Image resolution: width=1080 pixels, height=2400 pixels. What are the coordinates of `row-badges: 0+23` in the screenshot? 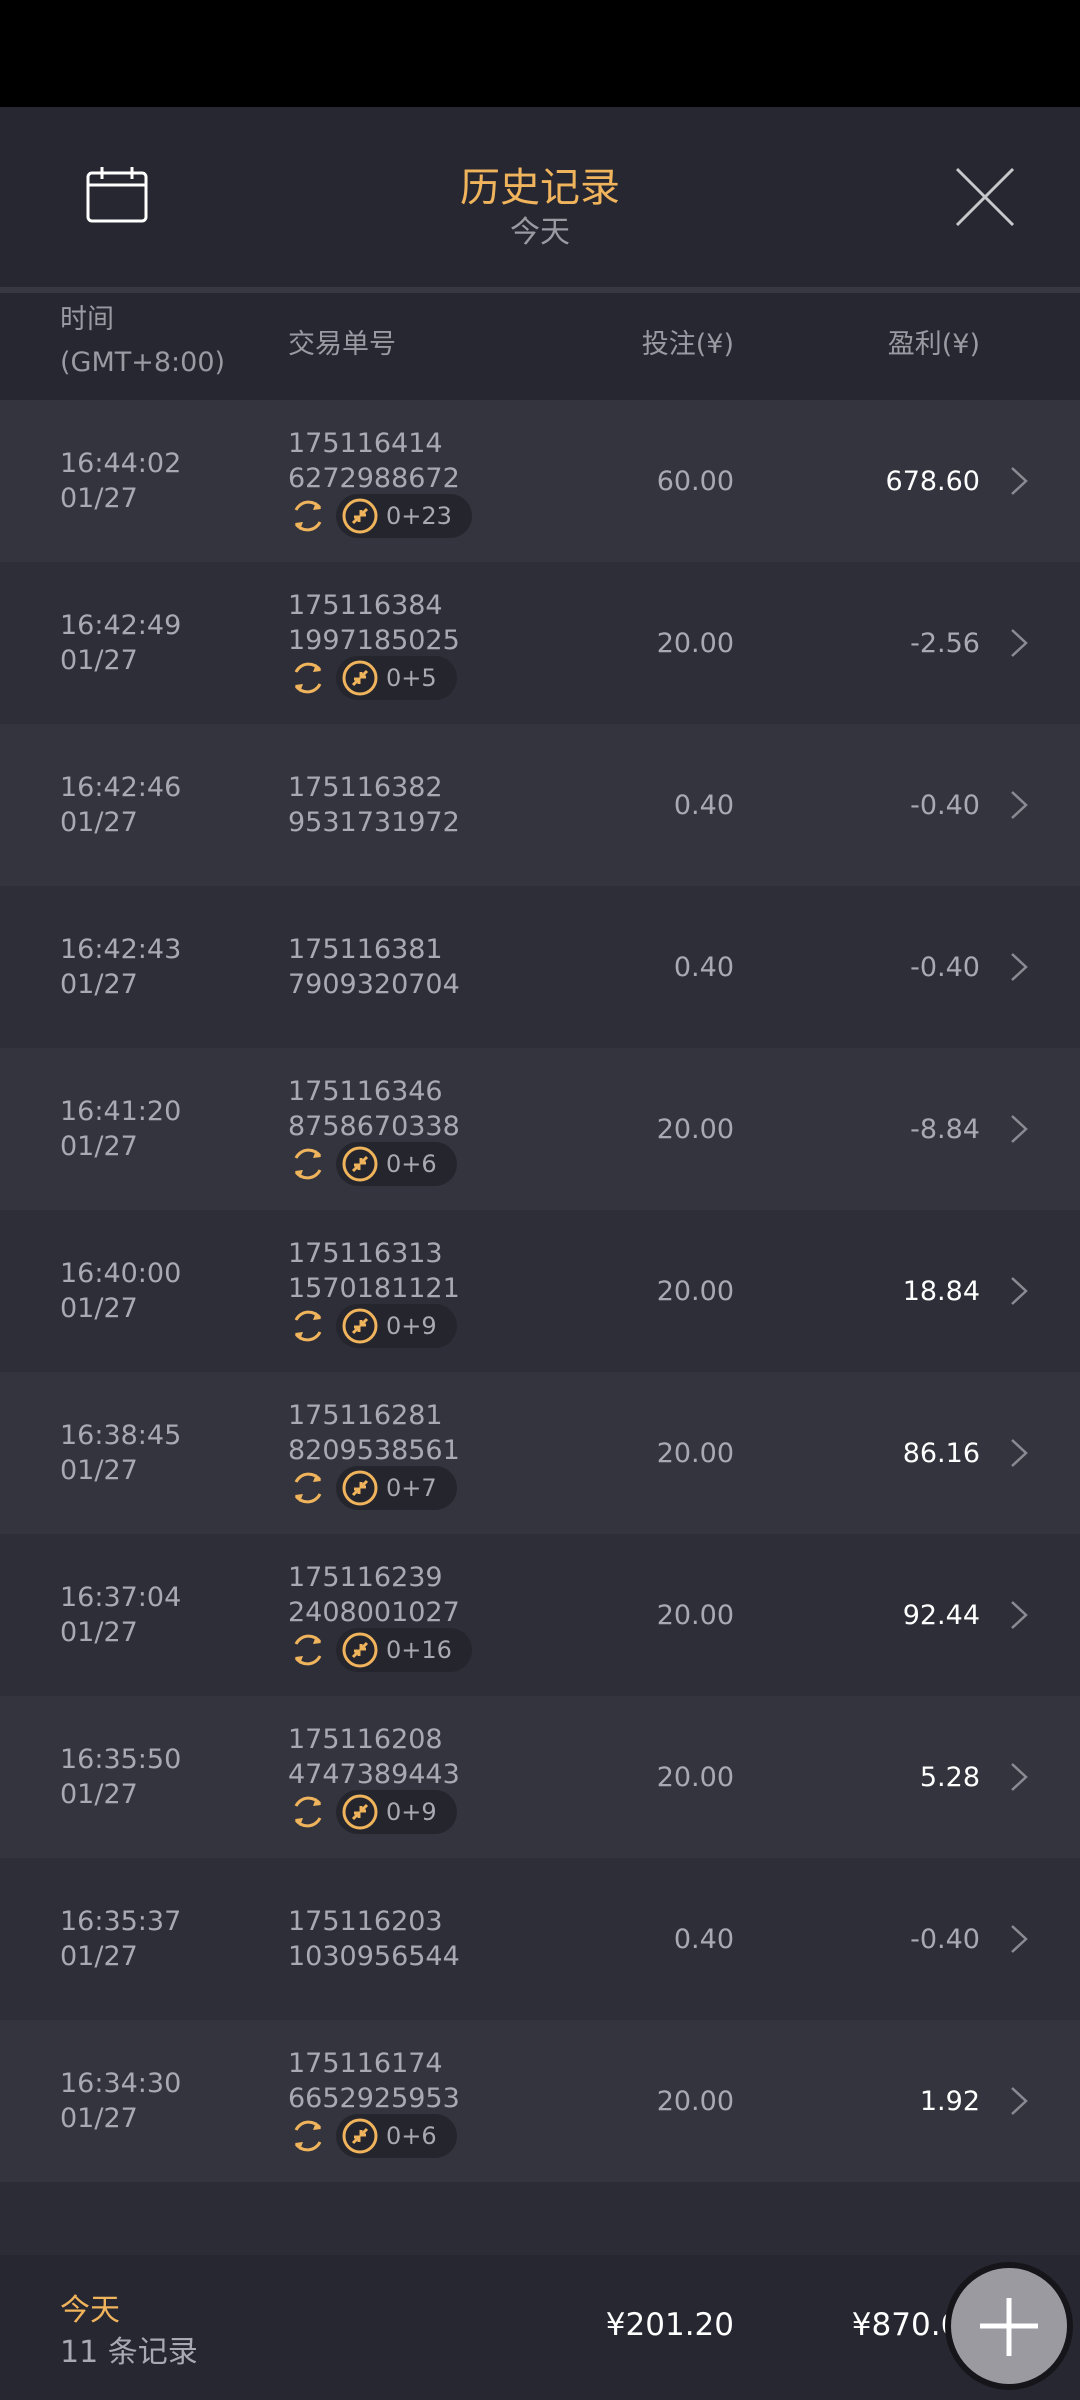 It's located at (380, 516).